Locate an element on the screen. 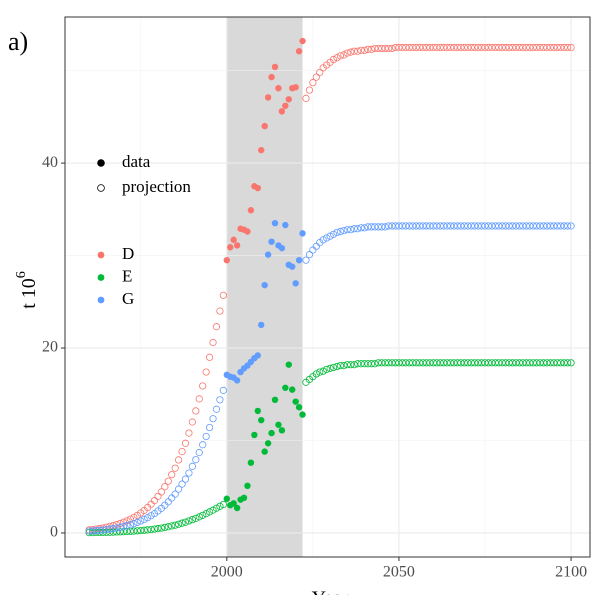 This screenshot has height=595, width=601. legend-label: projection is located at coordinates (156, 186).